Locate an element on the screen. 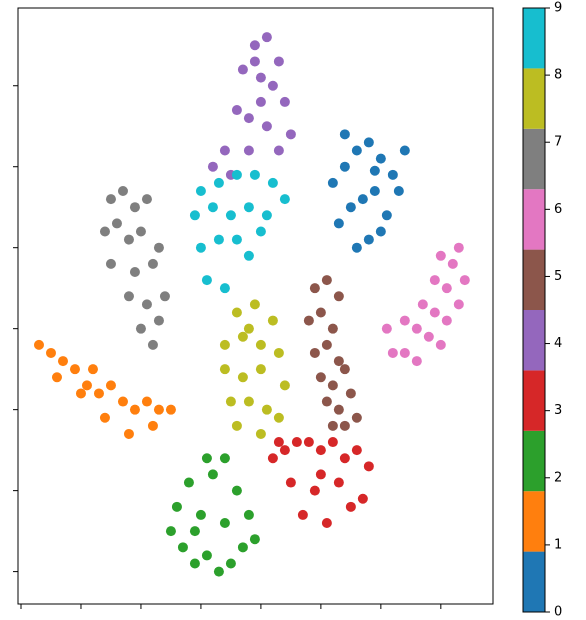 Image resolution: width=586 pixels, height=620 pixels. colorbar-tick-label: 0 is located at coordinates (558, 612).